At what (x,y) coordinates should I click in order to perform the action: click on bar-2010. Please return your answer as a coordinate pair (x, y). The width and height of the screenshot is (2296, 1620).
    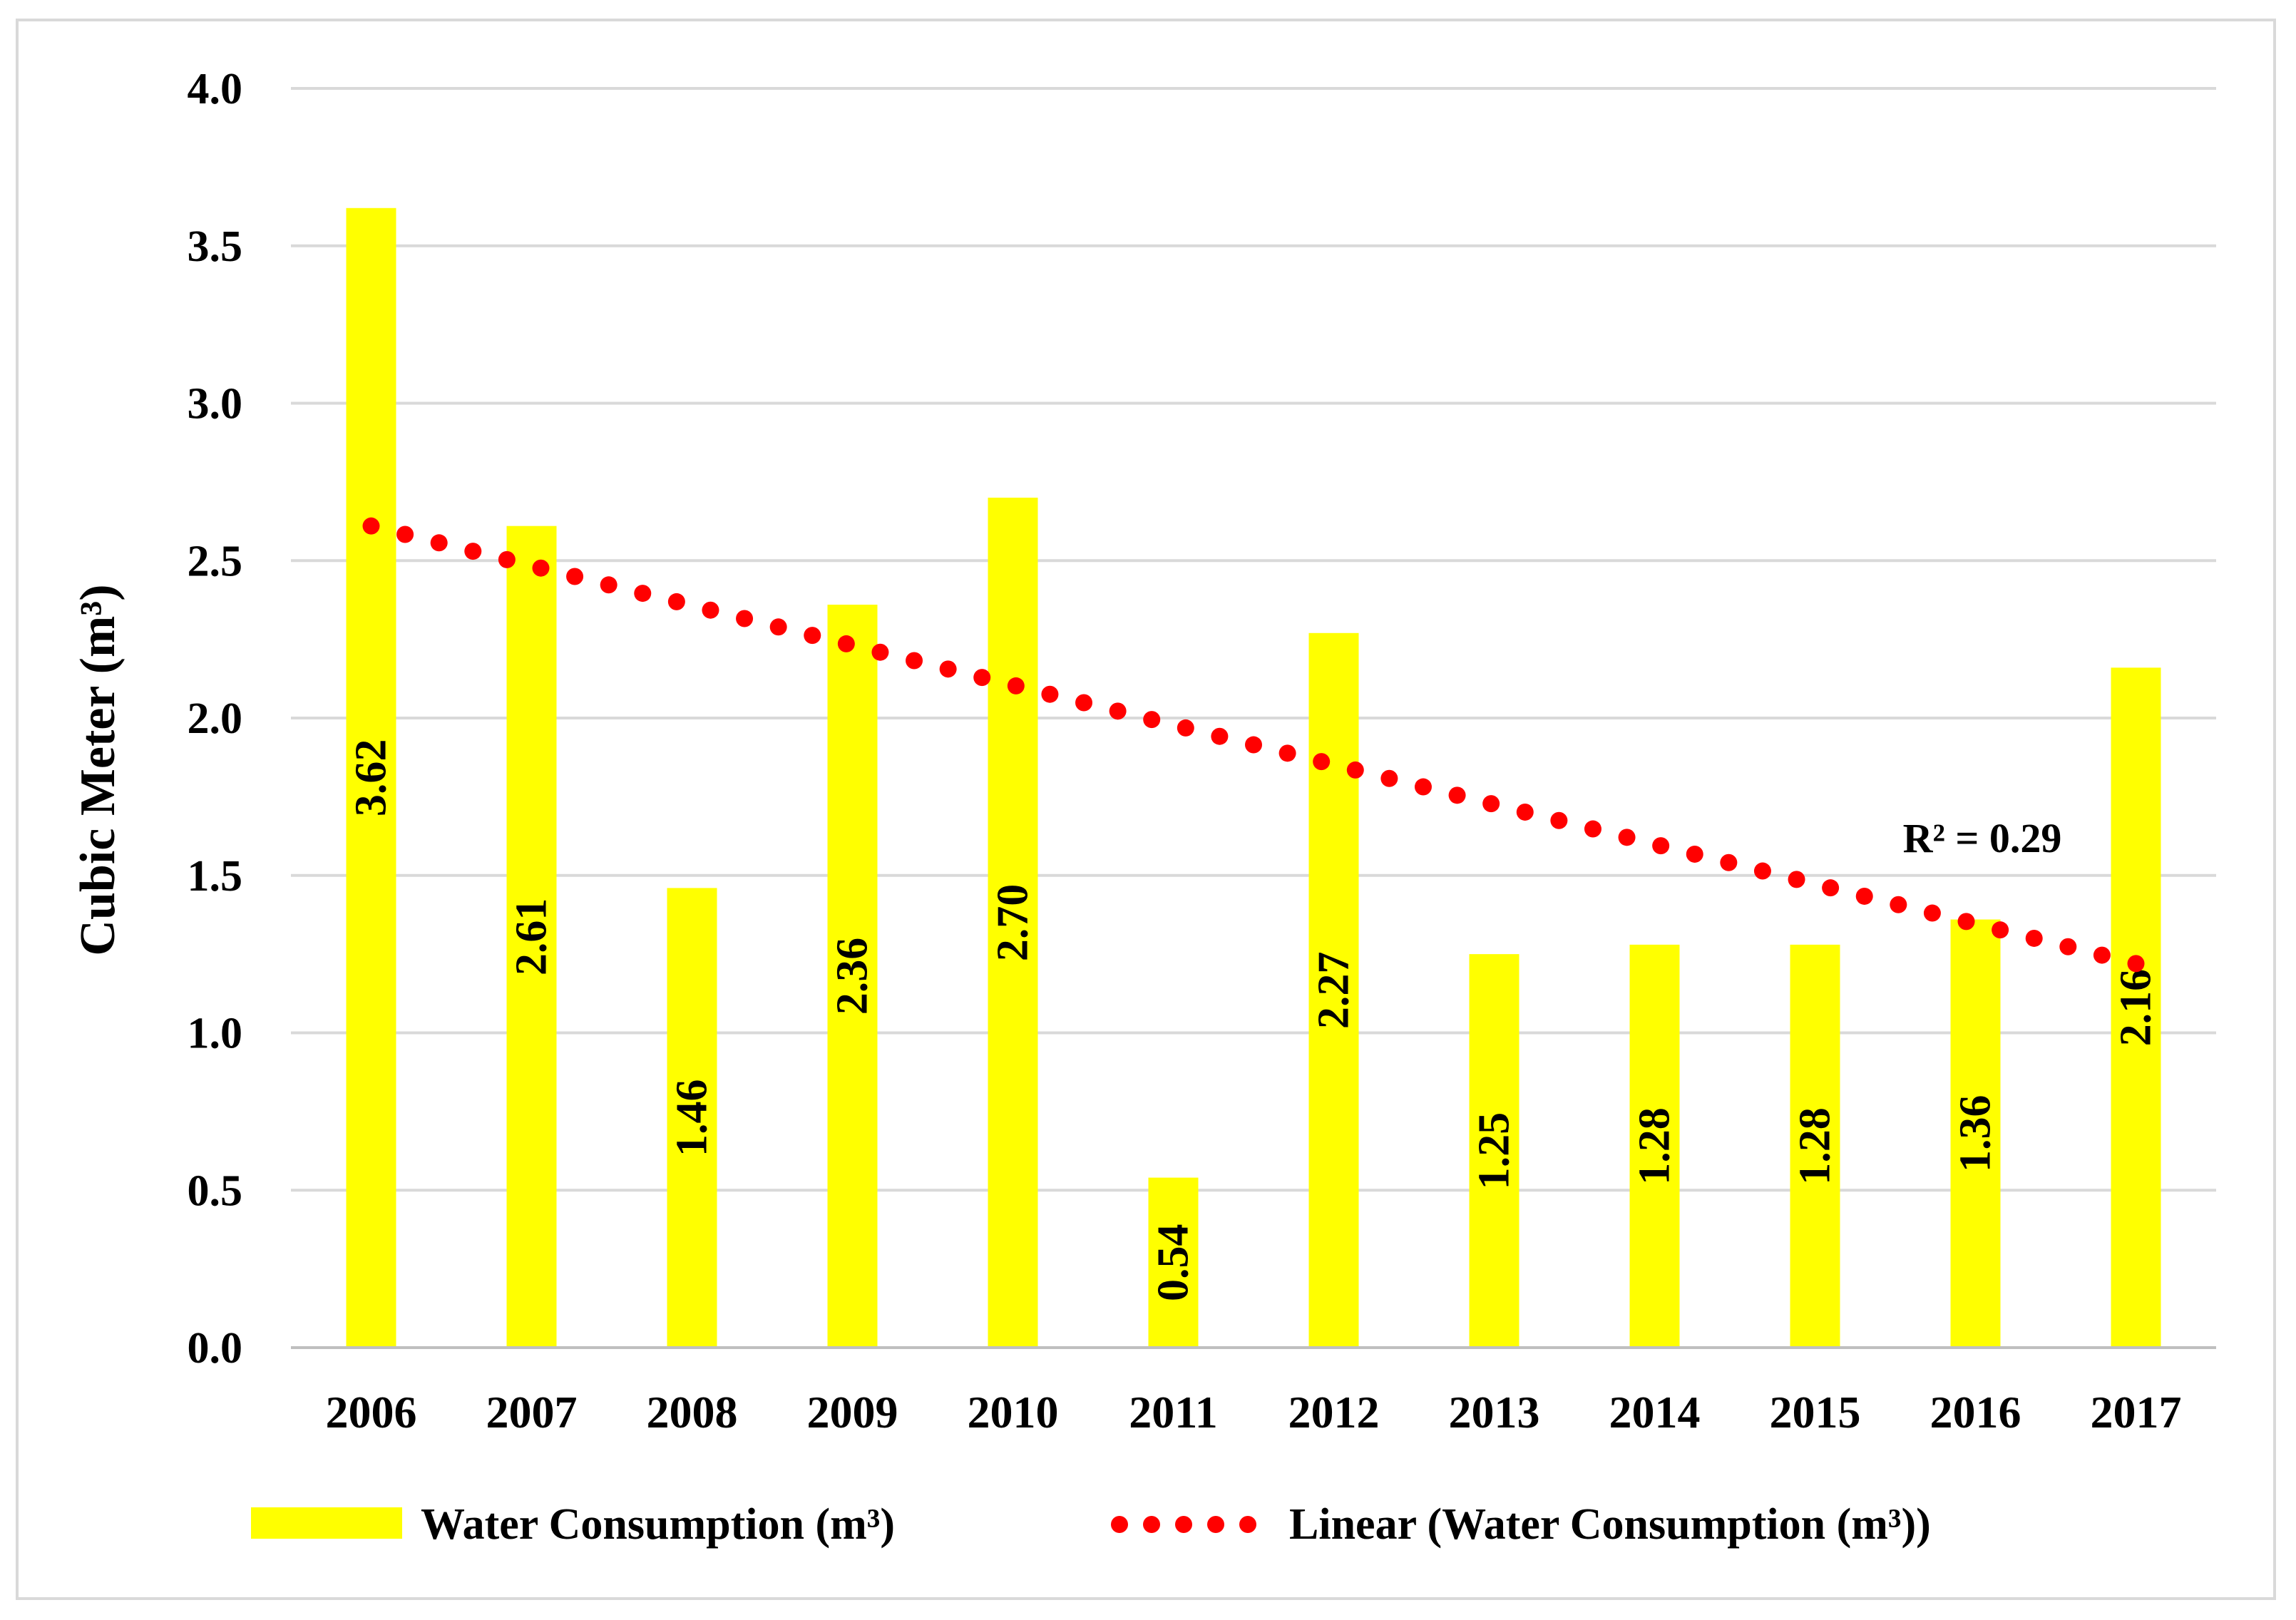
    Looking at the image, I should click on (1013, 922).